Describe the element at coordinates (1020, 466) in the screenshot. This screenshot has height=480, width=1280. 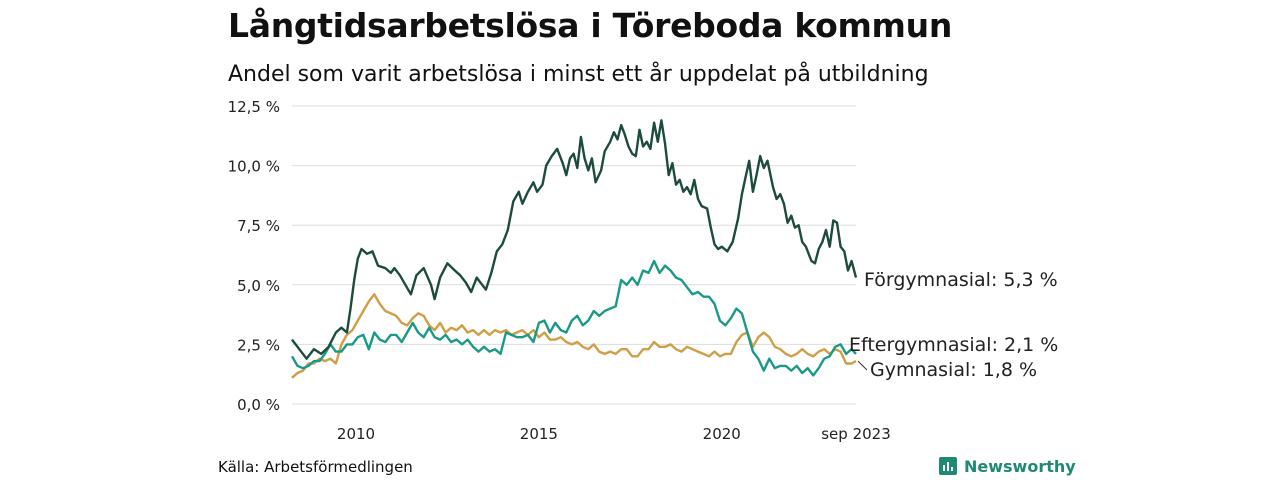
I see `brand-name: Newsworthy` at that location.